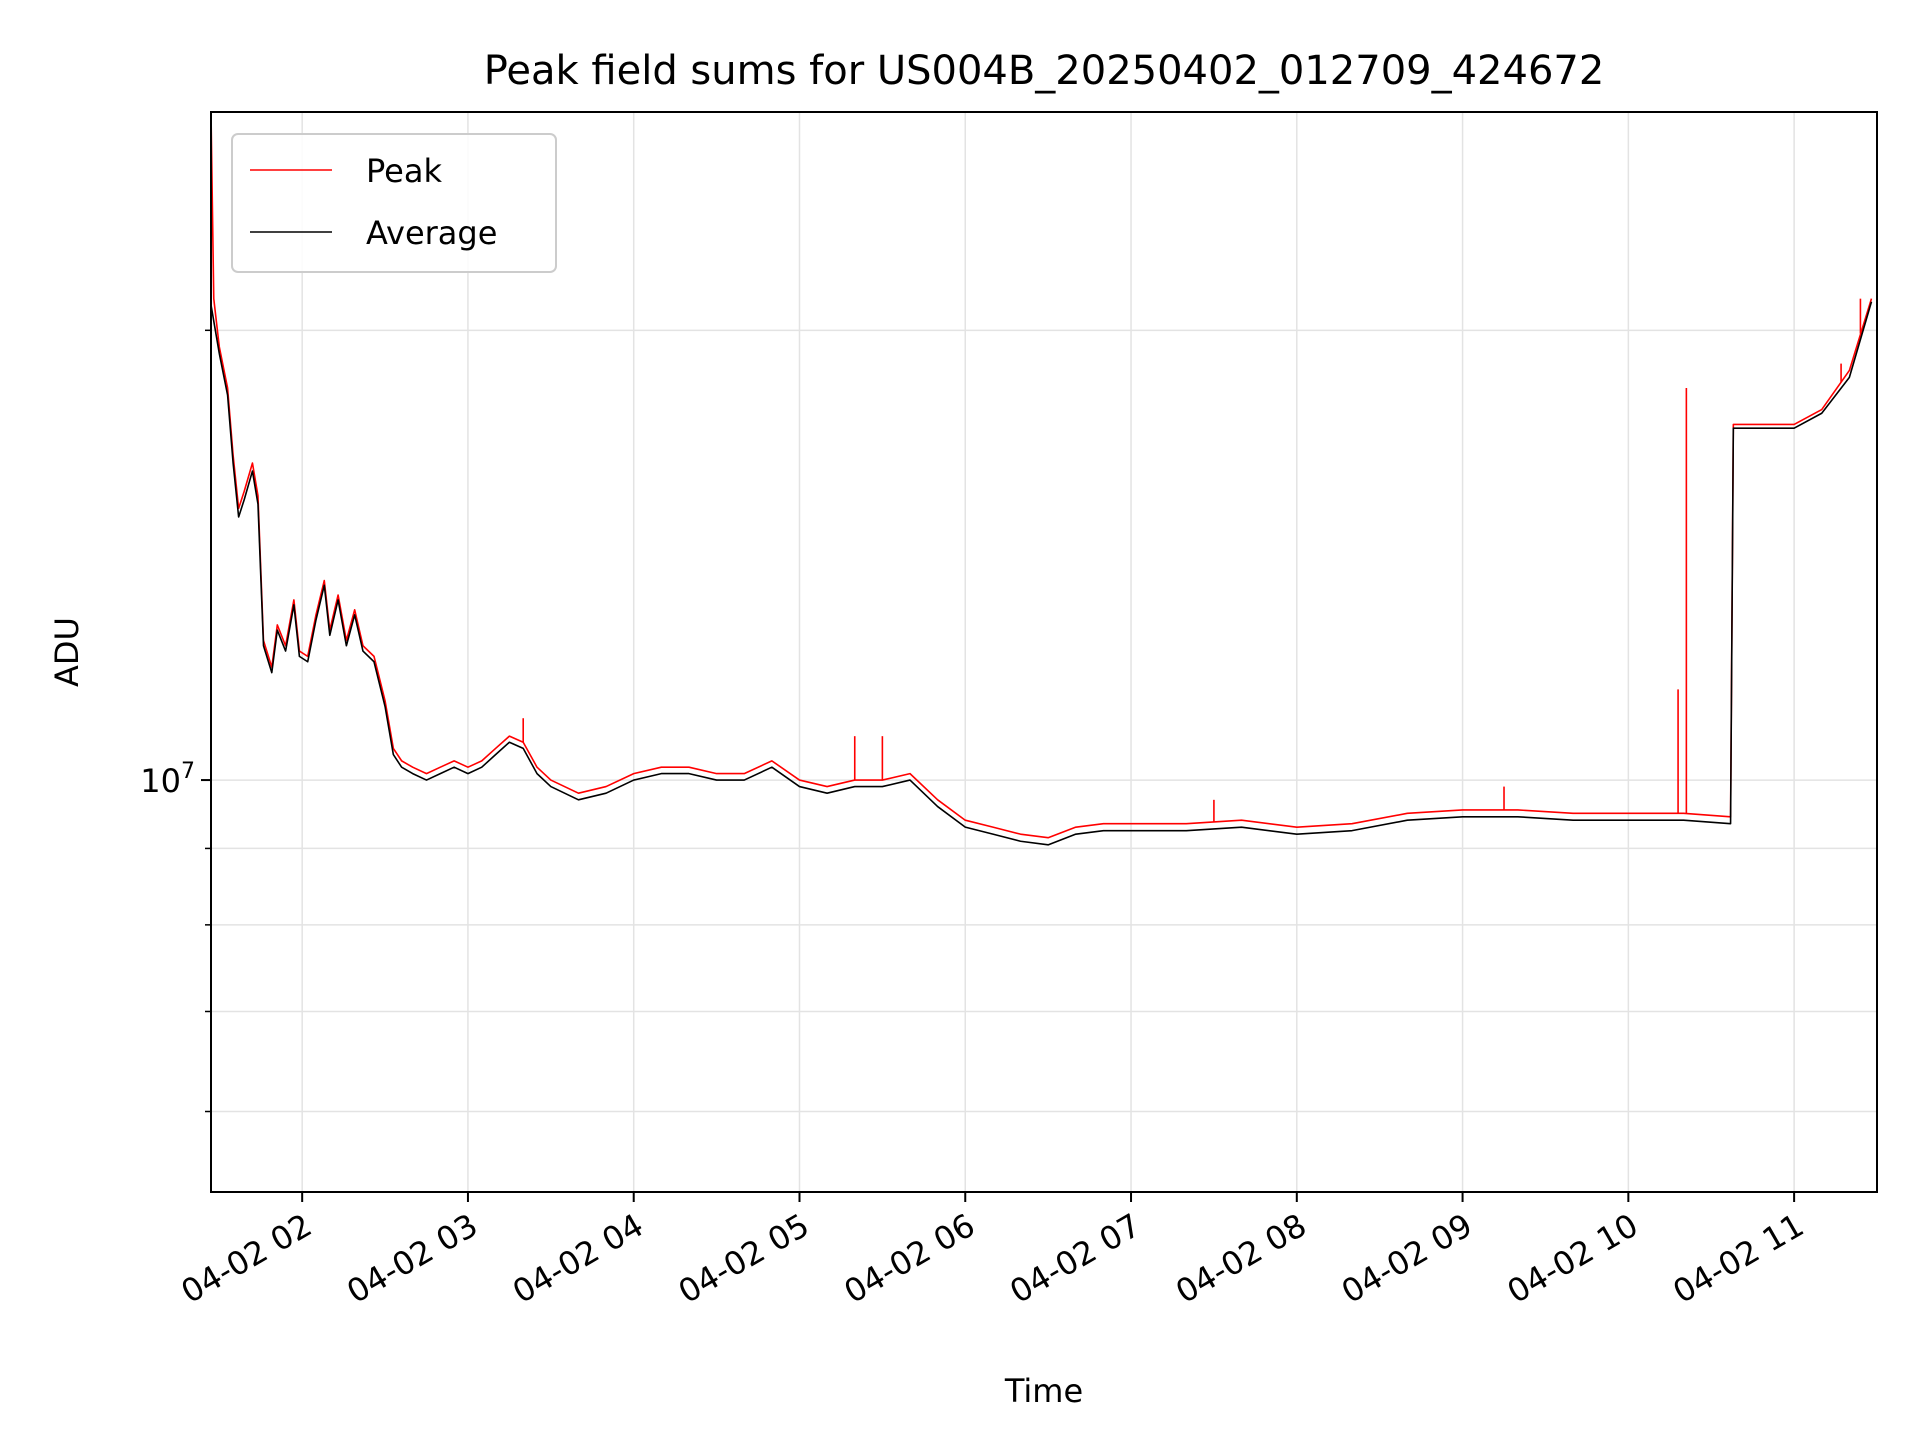 The width and height of the screenshot is (1920, 1440). What do you see at coordinates (167, 779) in the screenshot?
I see `y-tick-label: 107` at bounding box center [167, 779].